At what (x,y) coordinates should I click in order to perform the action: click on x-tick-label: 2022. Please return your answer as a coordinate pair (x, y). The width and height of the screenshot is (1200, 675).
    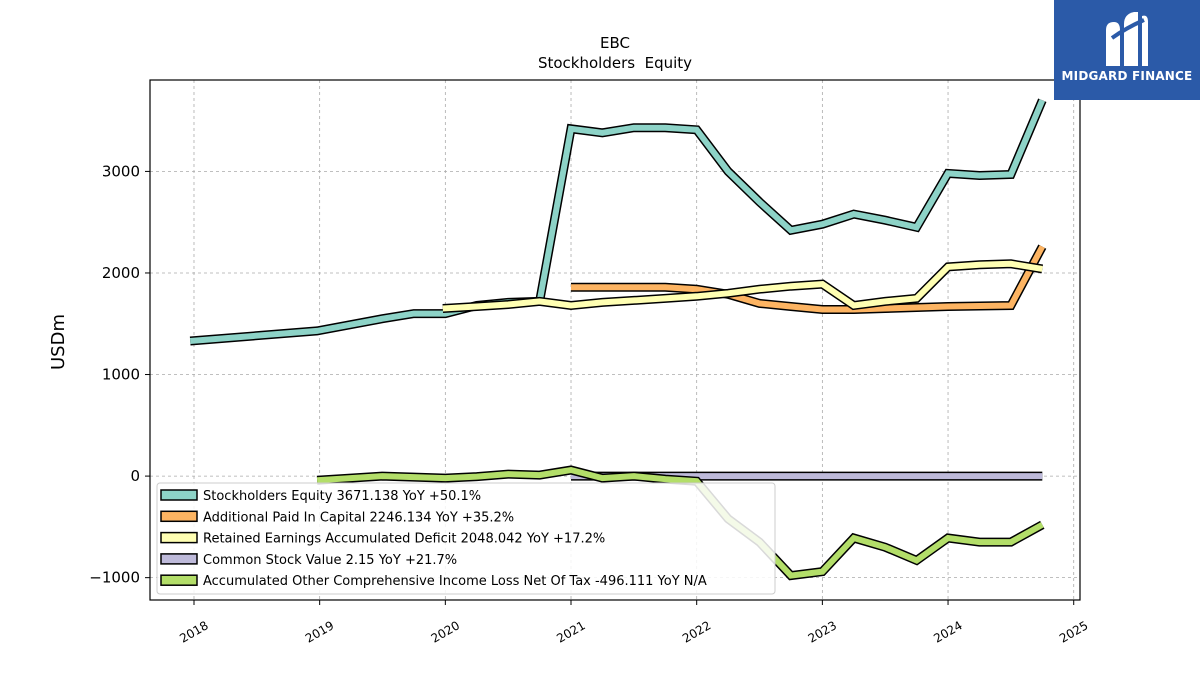
    Looking at the image, I should click on (696, 631).